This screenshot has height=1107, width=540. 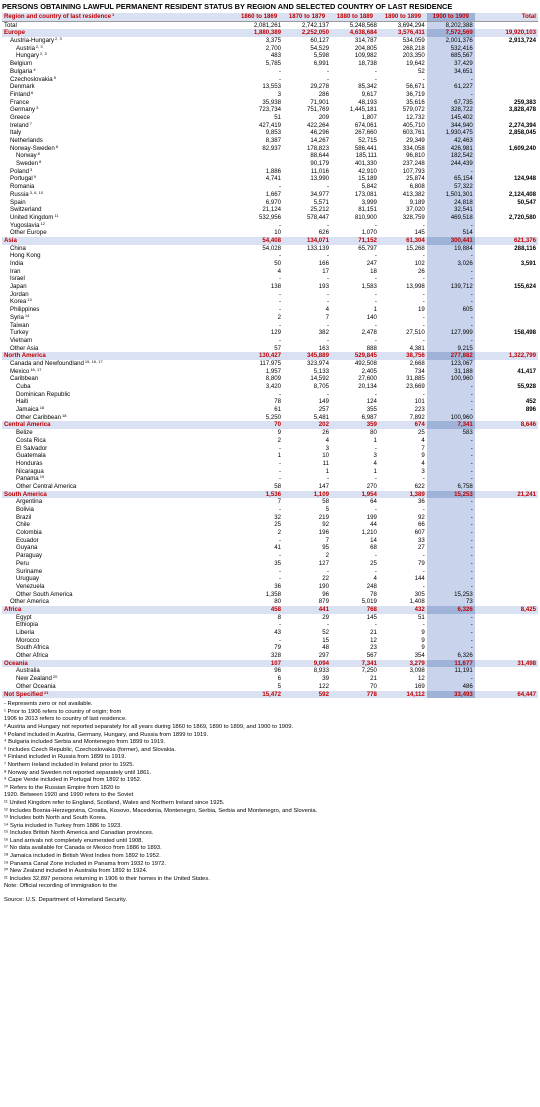 What do you see at coordinates (369, 533) in the screenshot?
I see `cell-value: 1,210` at bounding box center [369, 533].